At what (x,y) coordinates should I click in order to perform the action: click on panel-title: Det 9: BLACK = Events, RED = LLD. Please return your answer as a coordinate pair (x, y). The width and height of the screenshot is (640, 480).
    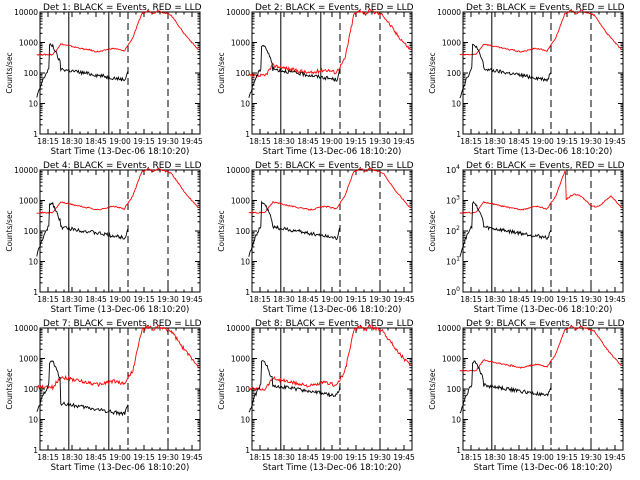
    Looking at the image, I should click on (545, 324).